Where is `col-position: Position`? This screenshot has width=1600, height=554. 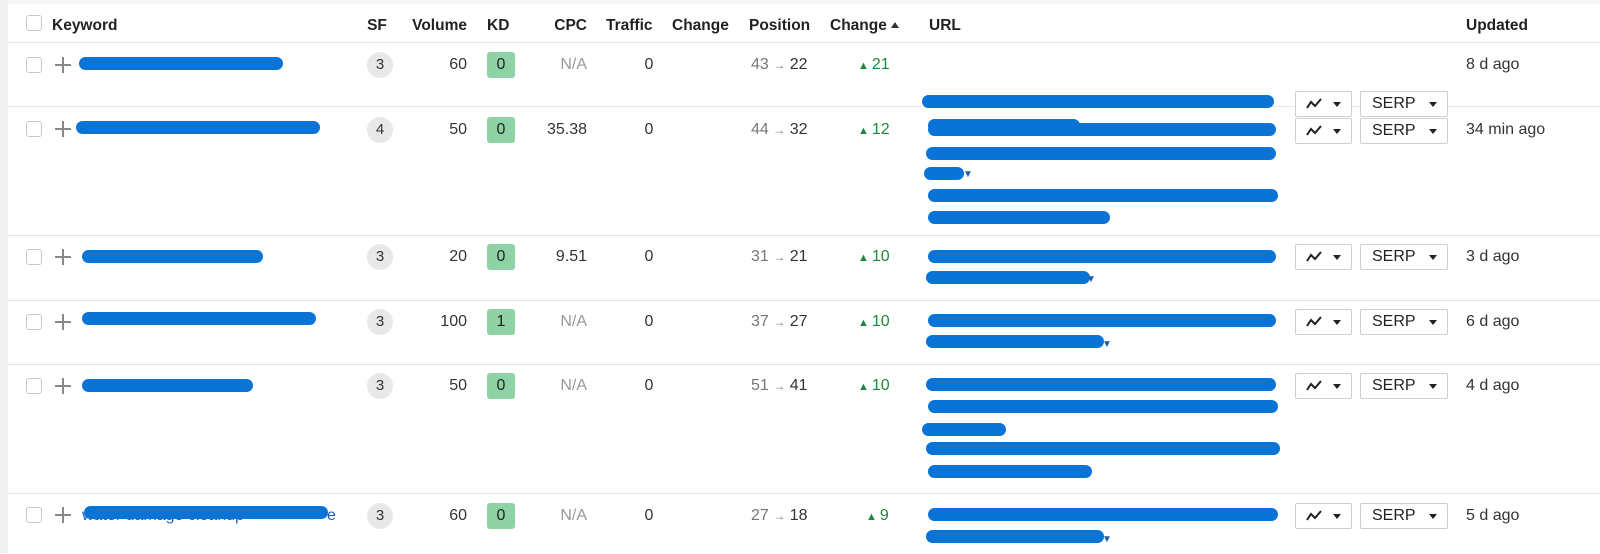 col-position: Position is located at coordinates (780, 25).